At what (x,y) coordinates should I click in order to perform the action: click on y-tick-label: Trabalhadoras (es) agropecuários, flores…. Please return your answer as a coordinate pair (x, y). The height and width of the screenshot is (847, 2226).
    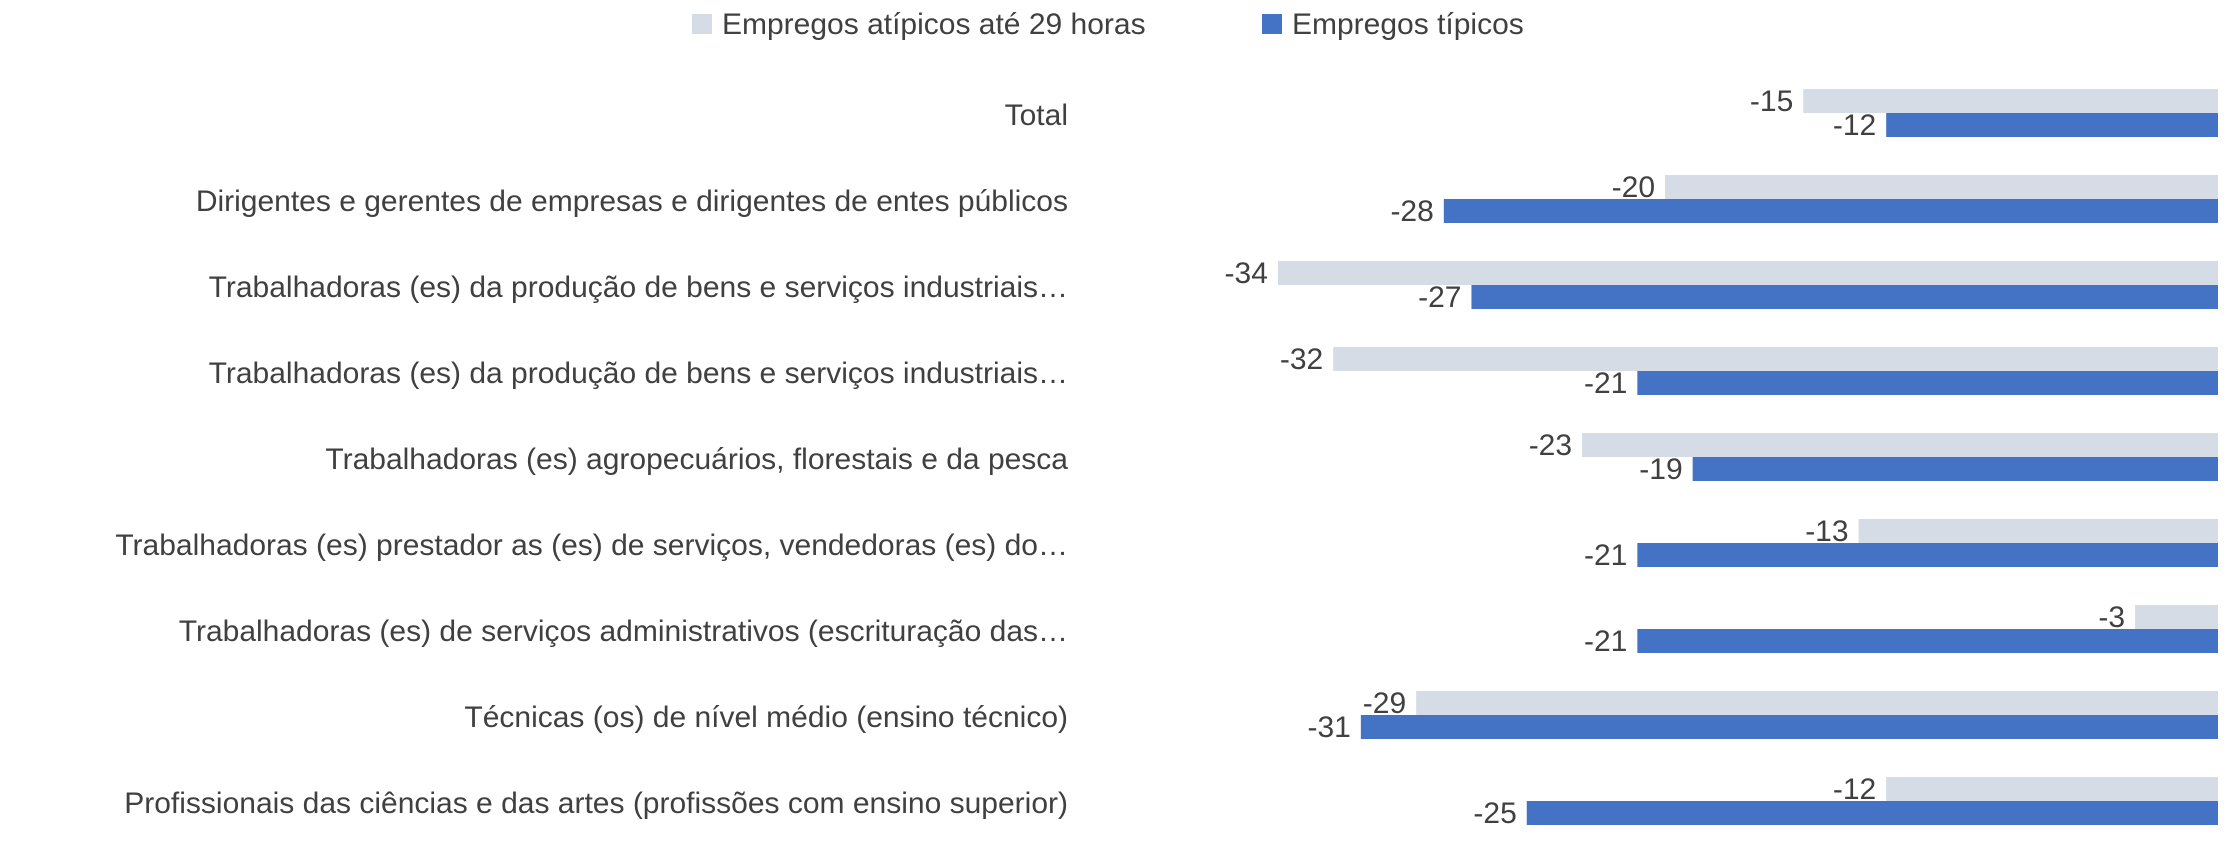
    Looking at the image, I should click on (696, 459).